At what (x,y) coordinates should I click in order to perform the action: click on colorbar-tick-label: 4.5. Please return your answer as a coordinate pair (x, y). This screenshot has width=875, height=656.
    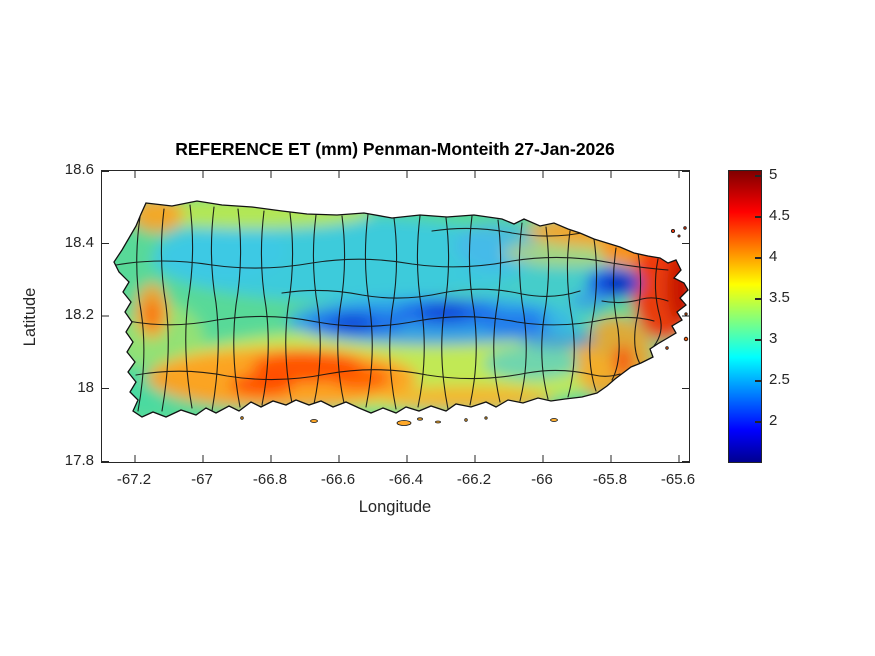
    Looking at the image, I should click on (779, 215).